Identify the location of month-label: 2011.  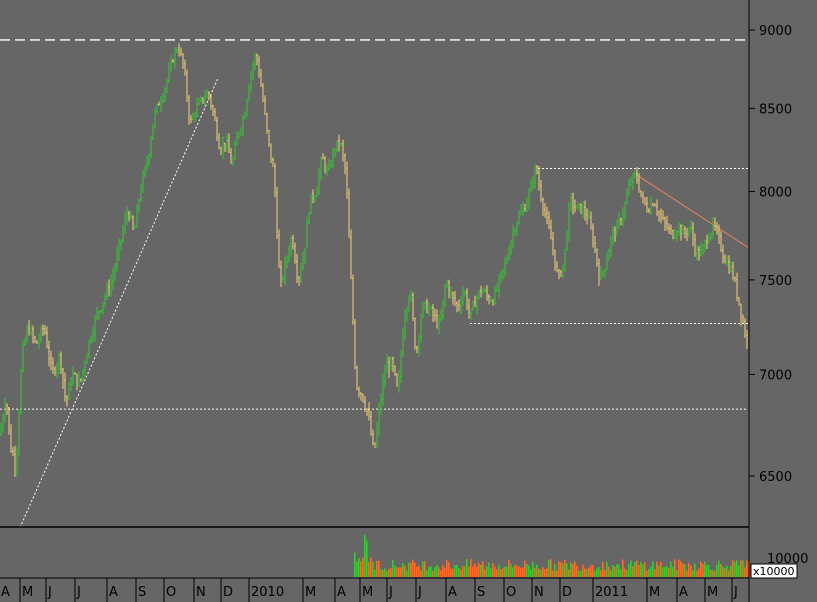
(611, 592).